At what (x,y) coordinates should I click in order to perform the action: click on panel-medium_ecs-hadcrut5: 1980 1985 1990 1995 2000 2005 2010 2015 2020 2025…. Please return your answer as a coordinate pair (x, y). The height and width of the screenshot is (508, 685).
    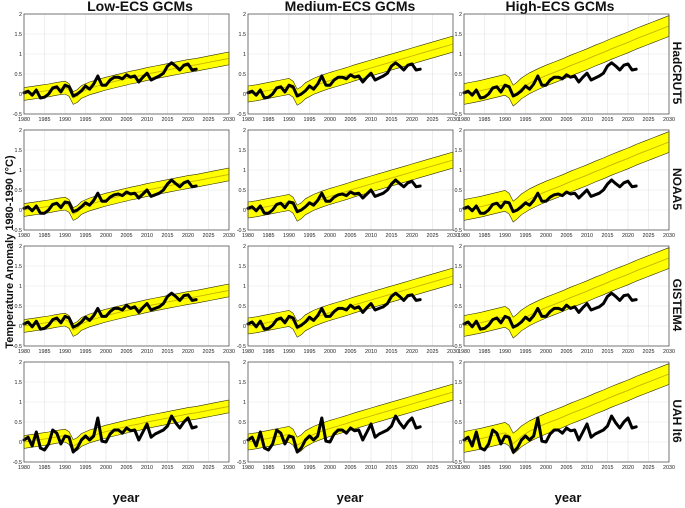
    Looking at the image, I should click on (348, 67).